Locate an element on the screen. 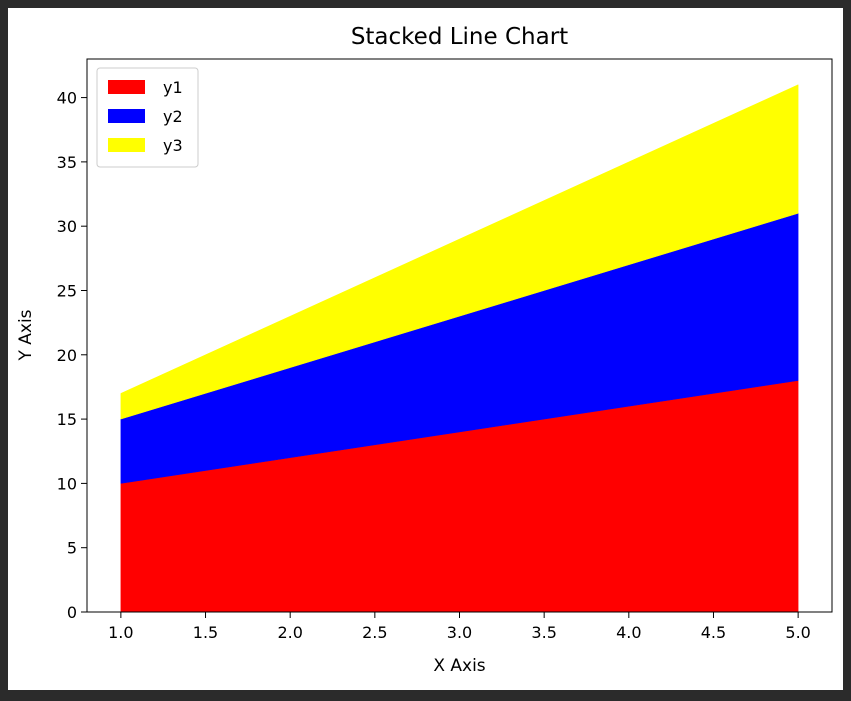 The width and height of the screenshot is (851, 701). y-tick-label: 30 is located at coordinates (67, 226).